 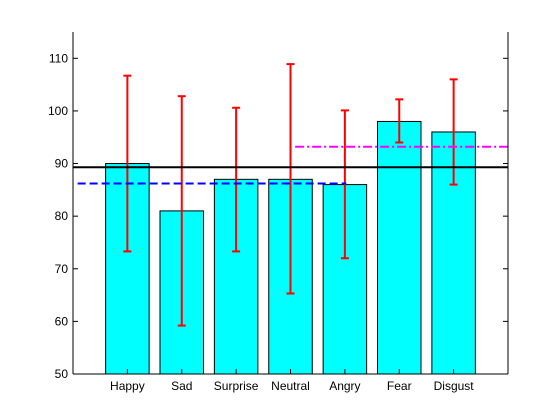 I want to click on bar-fear, so click(x=399, y=247).